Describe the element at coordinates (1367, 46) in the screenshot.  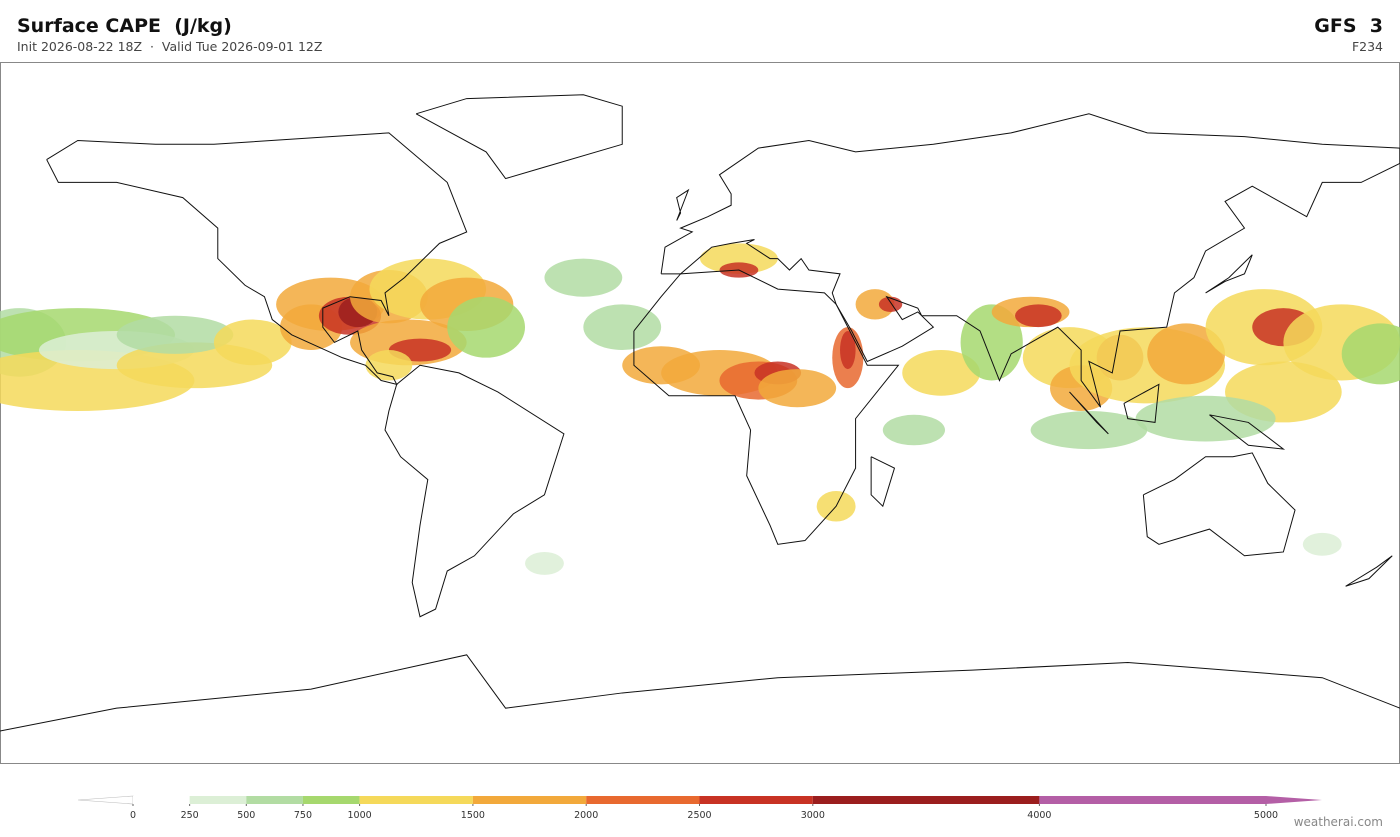
I see `forecast-hour: F234` at that location.